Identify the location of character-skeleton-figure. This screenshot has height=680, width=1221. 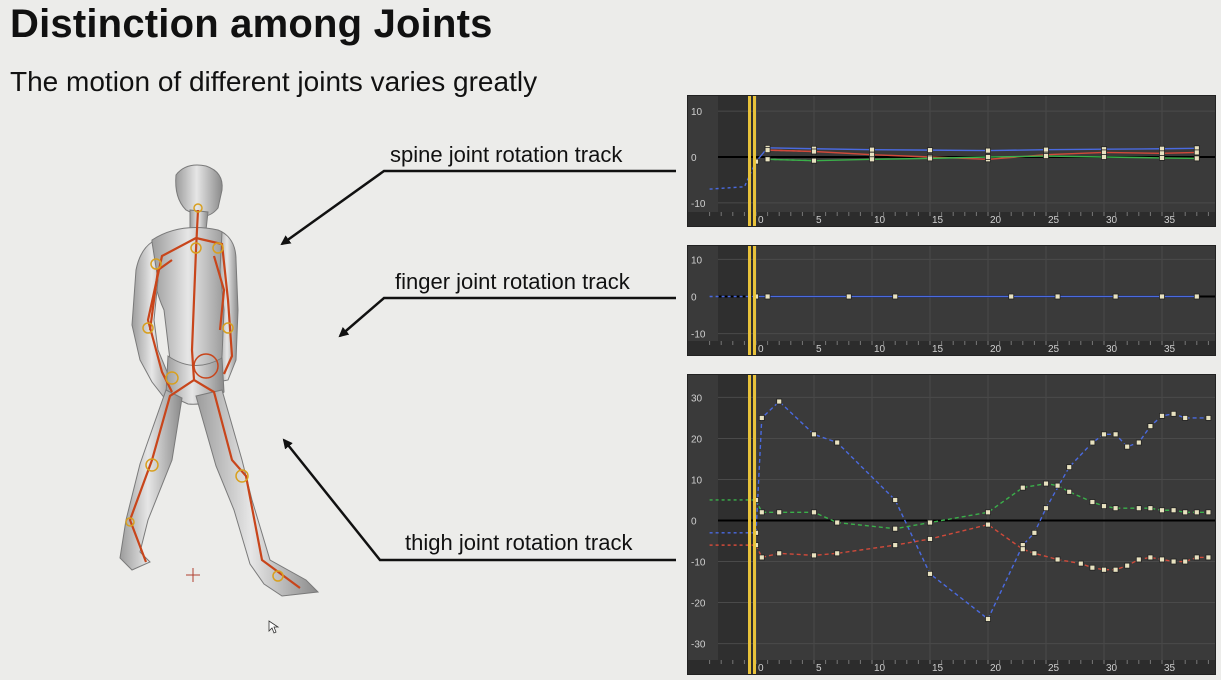
(219, 380).